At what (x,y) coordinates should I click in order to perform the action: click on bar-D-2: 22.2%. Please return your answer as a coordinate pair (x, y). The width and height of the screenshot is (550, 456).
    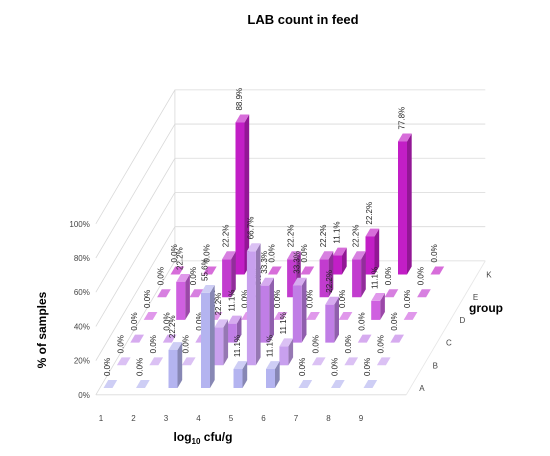
    Looking at the image, I should click on (183, 283).